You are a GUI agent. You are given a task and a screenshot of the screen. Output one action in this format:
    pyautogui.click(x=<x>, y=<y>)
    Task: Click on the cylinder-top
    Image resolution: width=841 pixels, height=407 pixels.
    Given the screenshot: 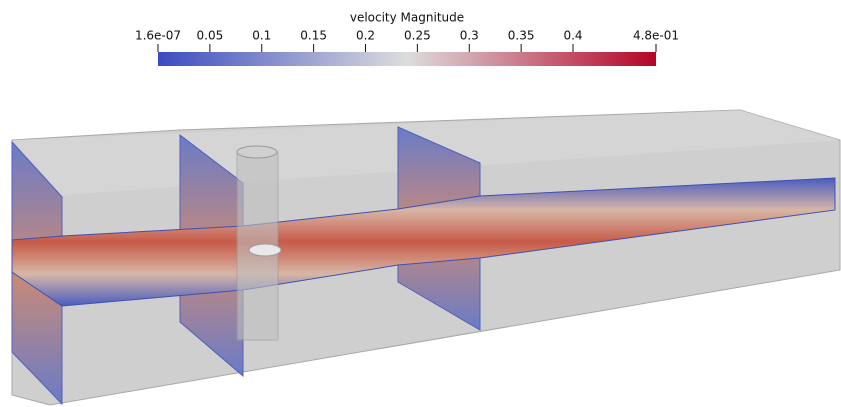 What is the action you would take?
    pyautogui.click(x=257, y=152)
    